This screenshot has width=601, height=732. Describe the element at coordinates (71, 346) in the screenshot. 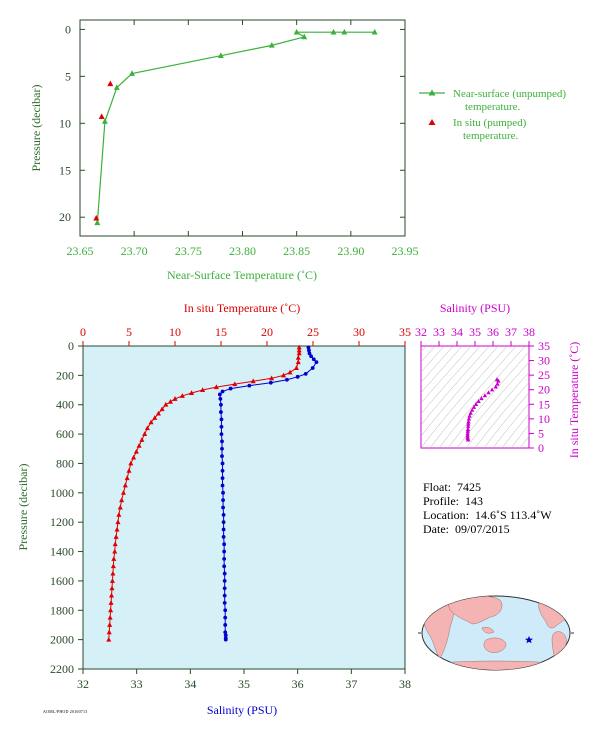

I see `pressure-tick-label: 0` at that location.